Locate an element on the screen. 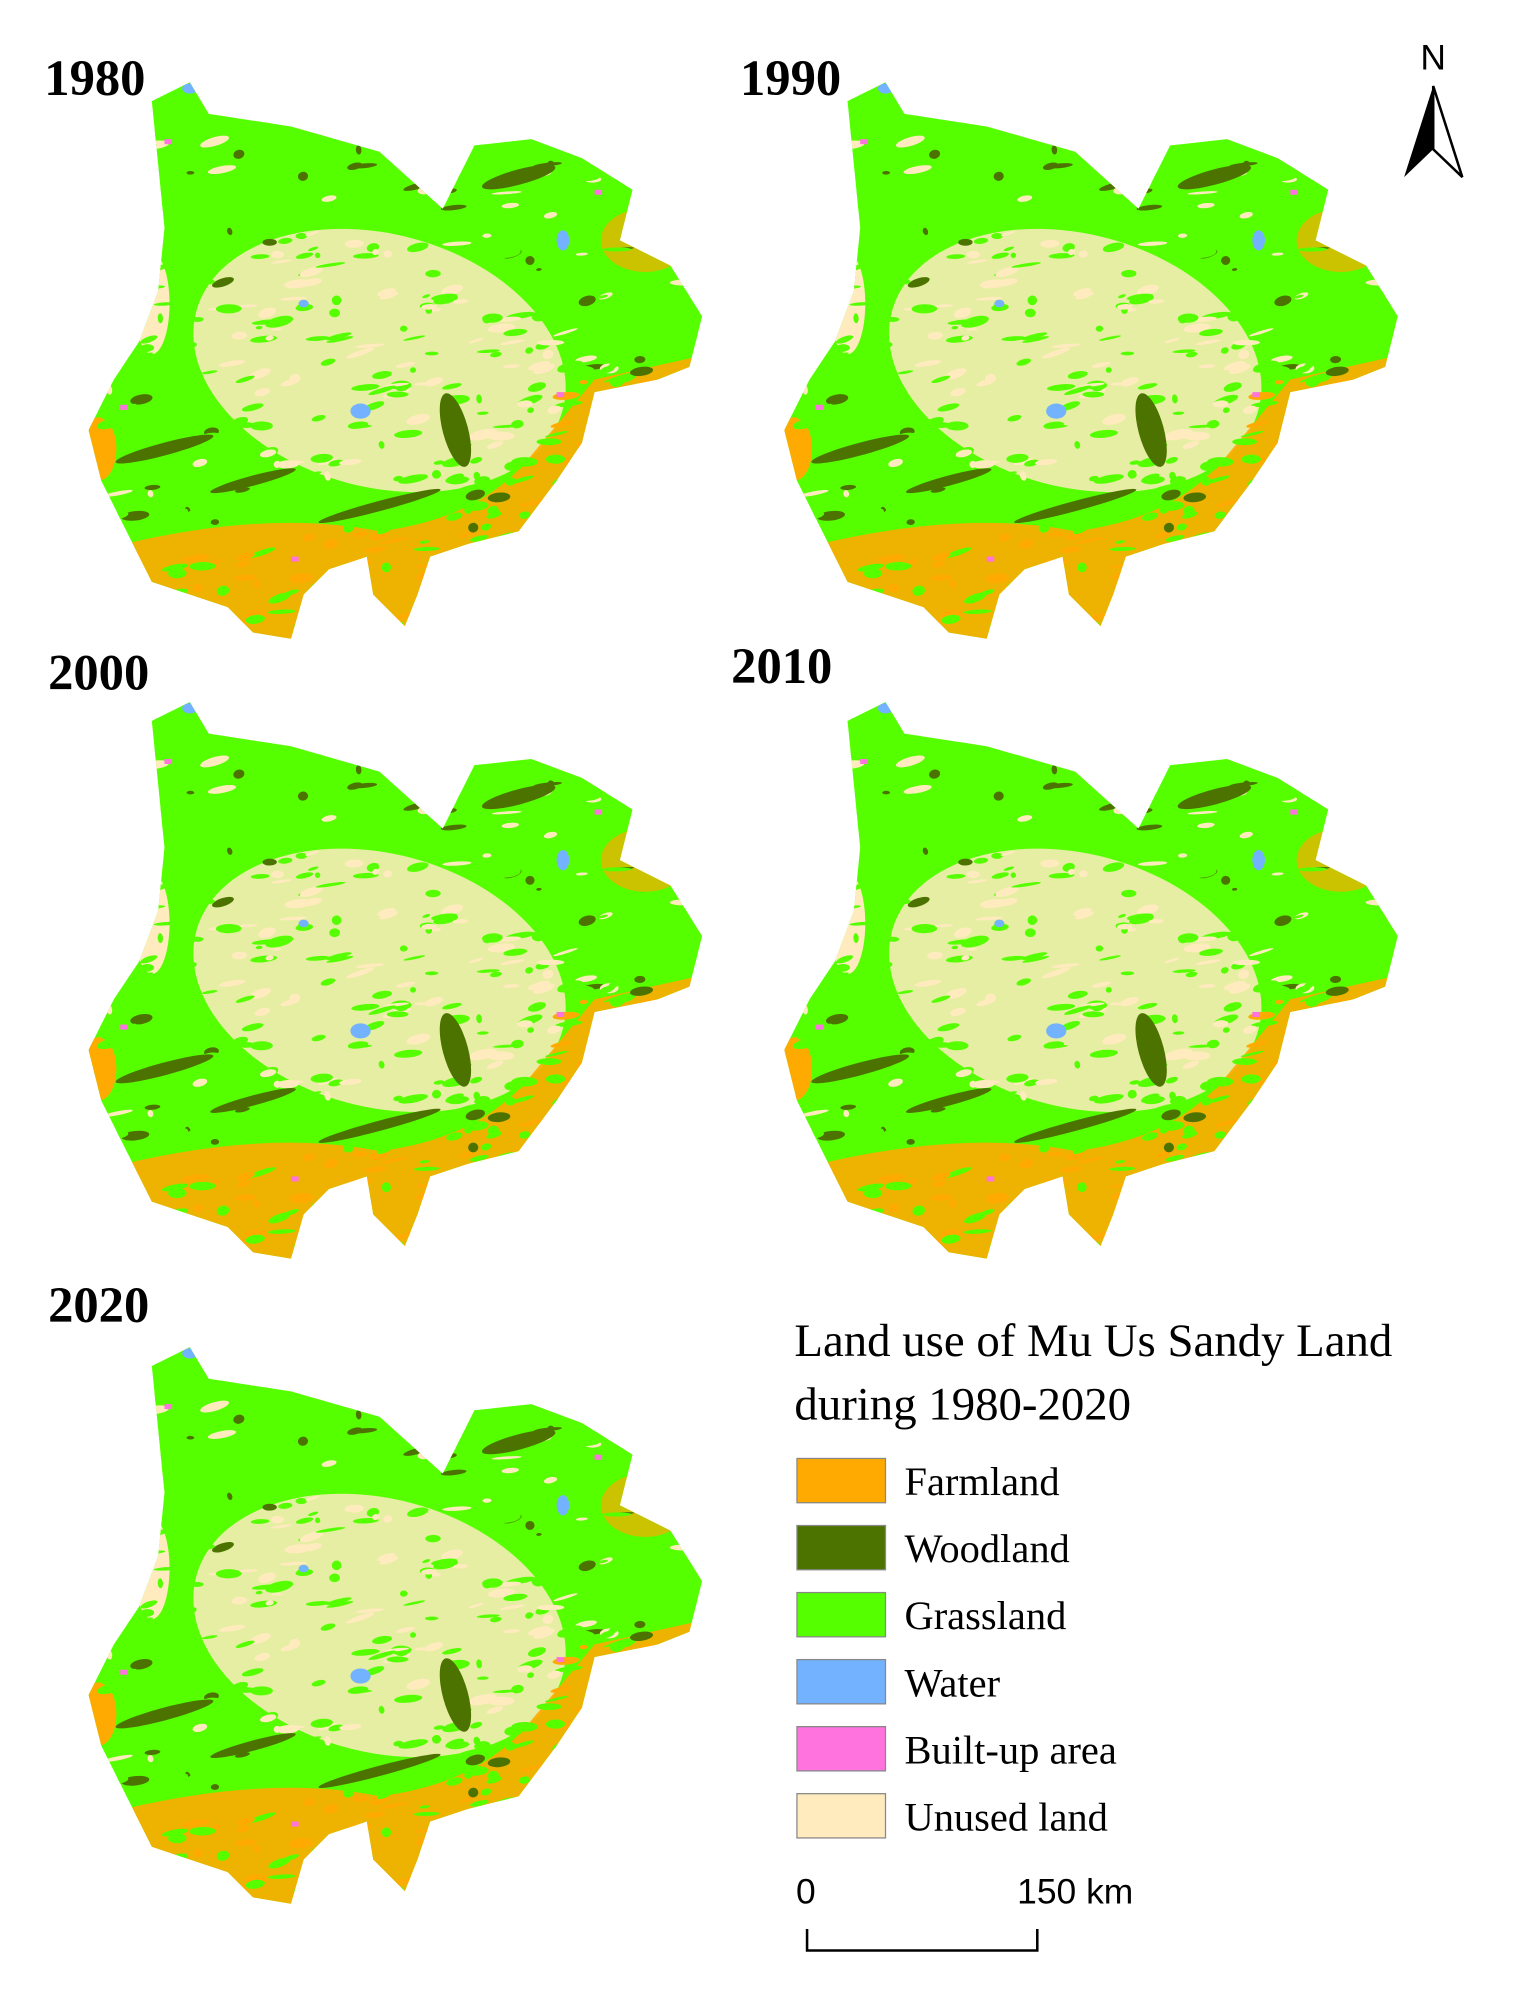 The width and height of the screenshot is (1518, 1991). scale-bar: 0 150 km is located at coordinates (964, 1912).